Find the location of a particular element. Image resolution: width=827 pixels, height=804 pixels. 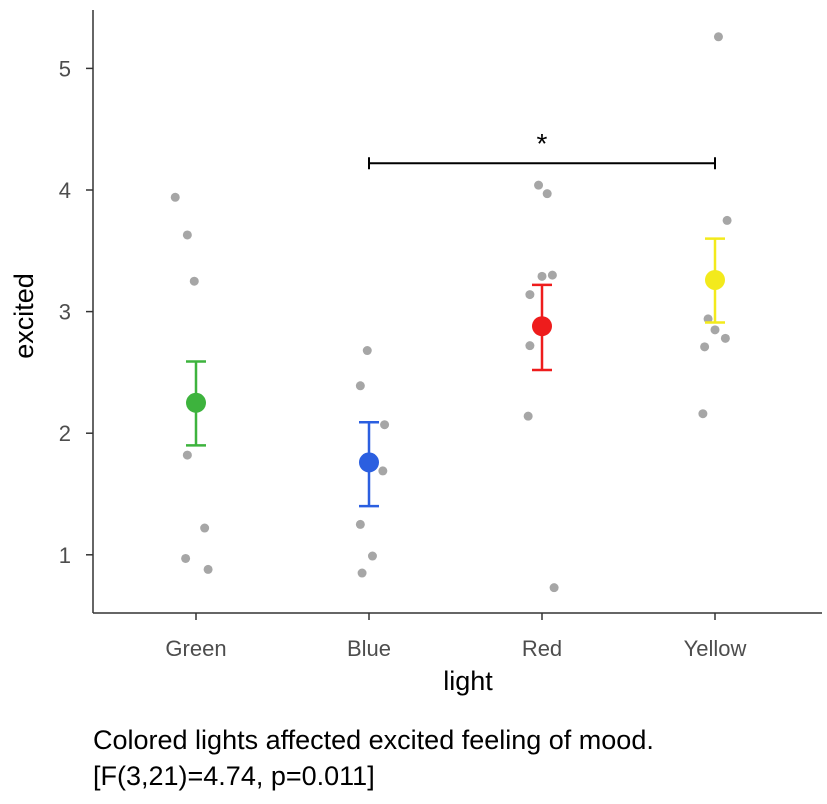

significance-label: * is located at coordinates (542, 143).